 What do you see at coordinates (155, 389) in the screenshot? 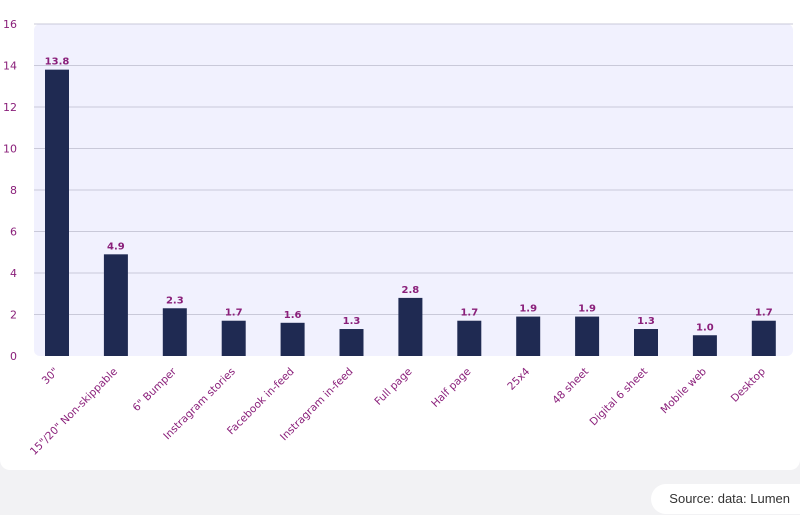
I see `x-tick-label: 6" Bumper` at bounding box center [155, 389].